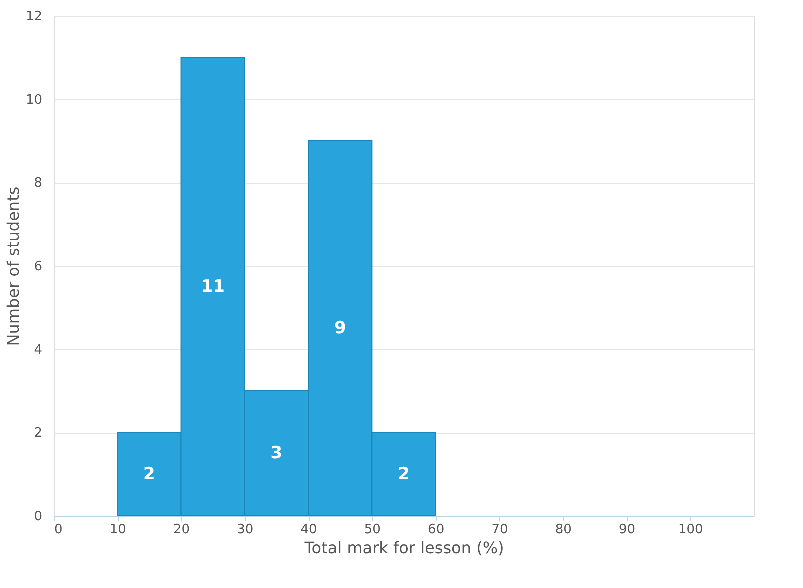  I want to click on y-axis-title: Number of students, so click(13, 266).